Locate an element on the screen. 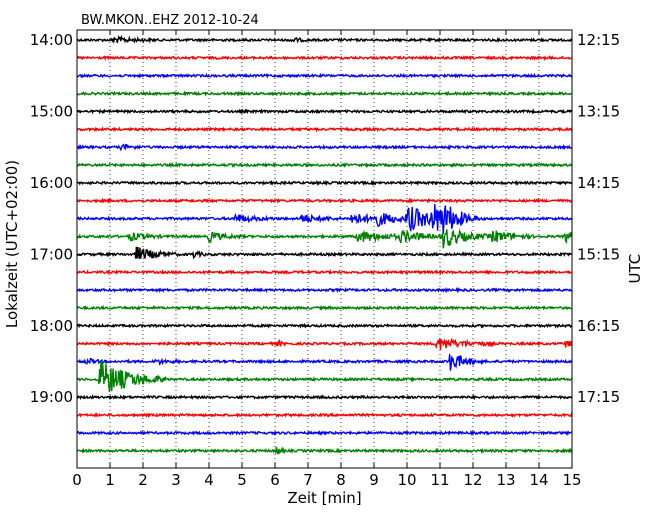  x-tick-label: 11 is located at coordinates (439, 480).